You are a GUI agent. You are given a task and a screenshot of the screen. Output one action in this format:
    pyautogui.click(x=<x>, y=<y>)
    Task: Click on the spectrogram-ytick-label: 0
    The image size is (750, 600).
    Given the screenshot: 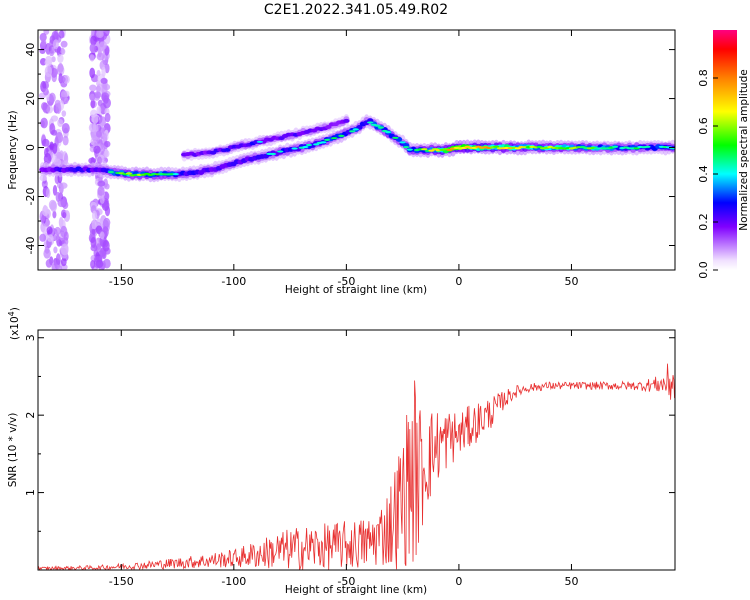 What is the action you would take?
    pyautogui.click(x=30, y=147)
    